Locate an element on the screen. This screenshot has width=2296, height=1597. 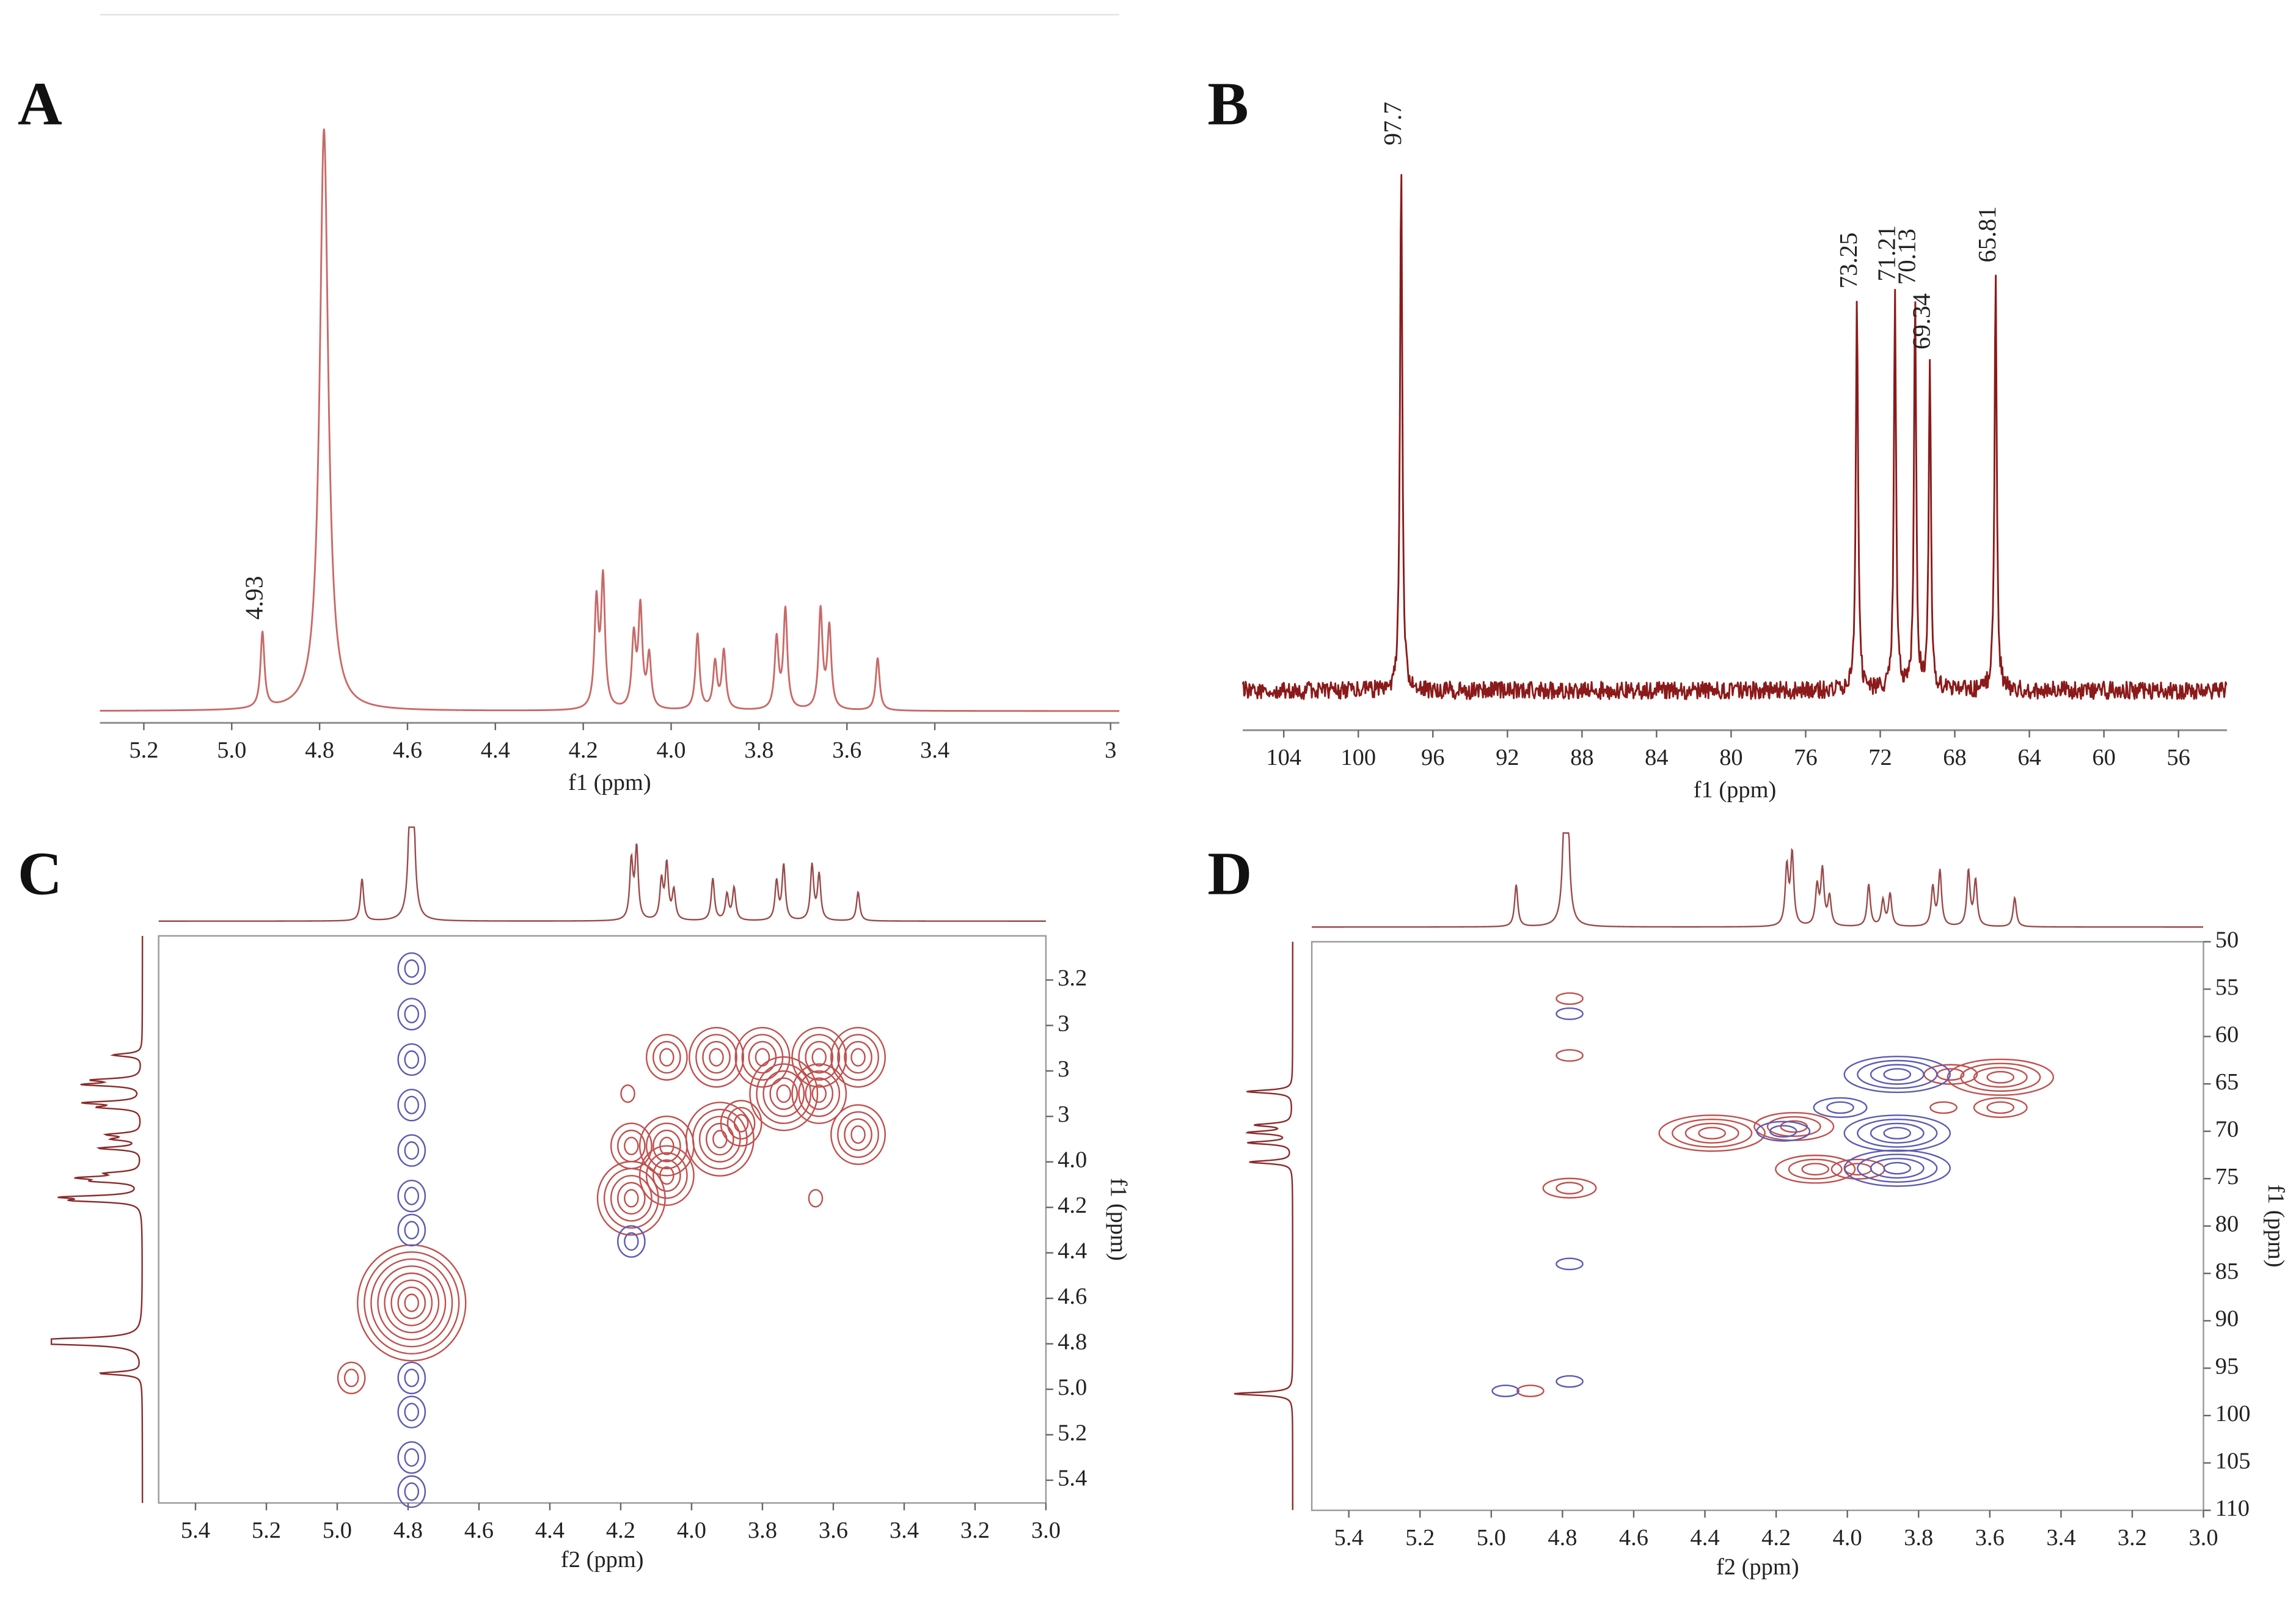
x-tick-label: 72 is located at coordinates (1880, 757).